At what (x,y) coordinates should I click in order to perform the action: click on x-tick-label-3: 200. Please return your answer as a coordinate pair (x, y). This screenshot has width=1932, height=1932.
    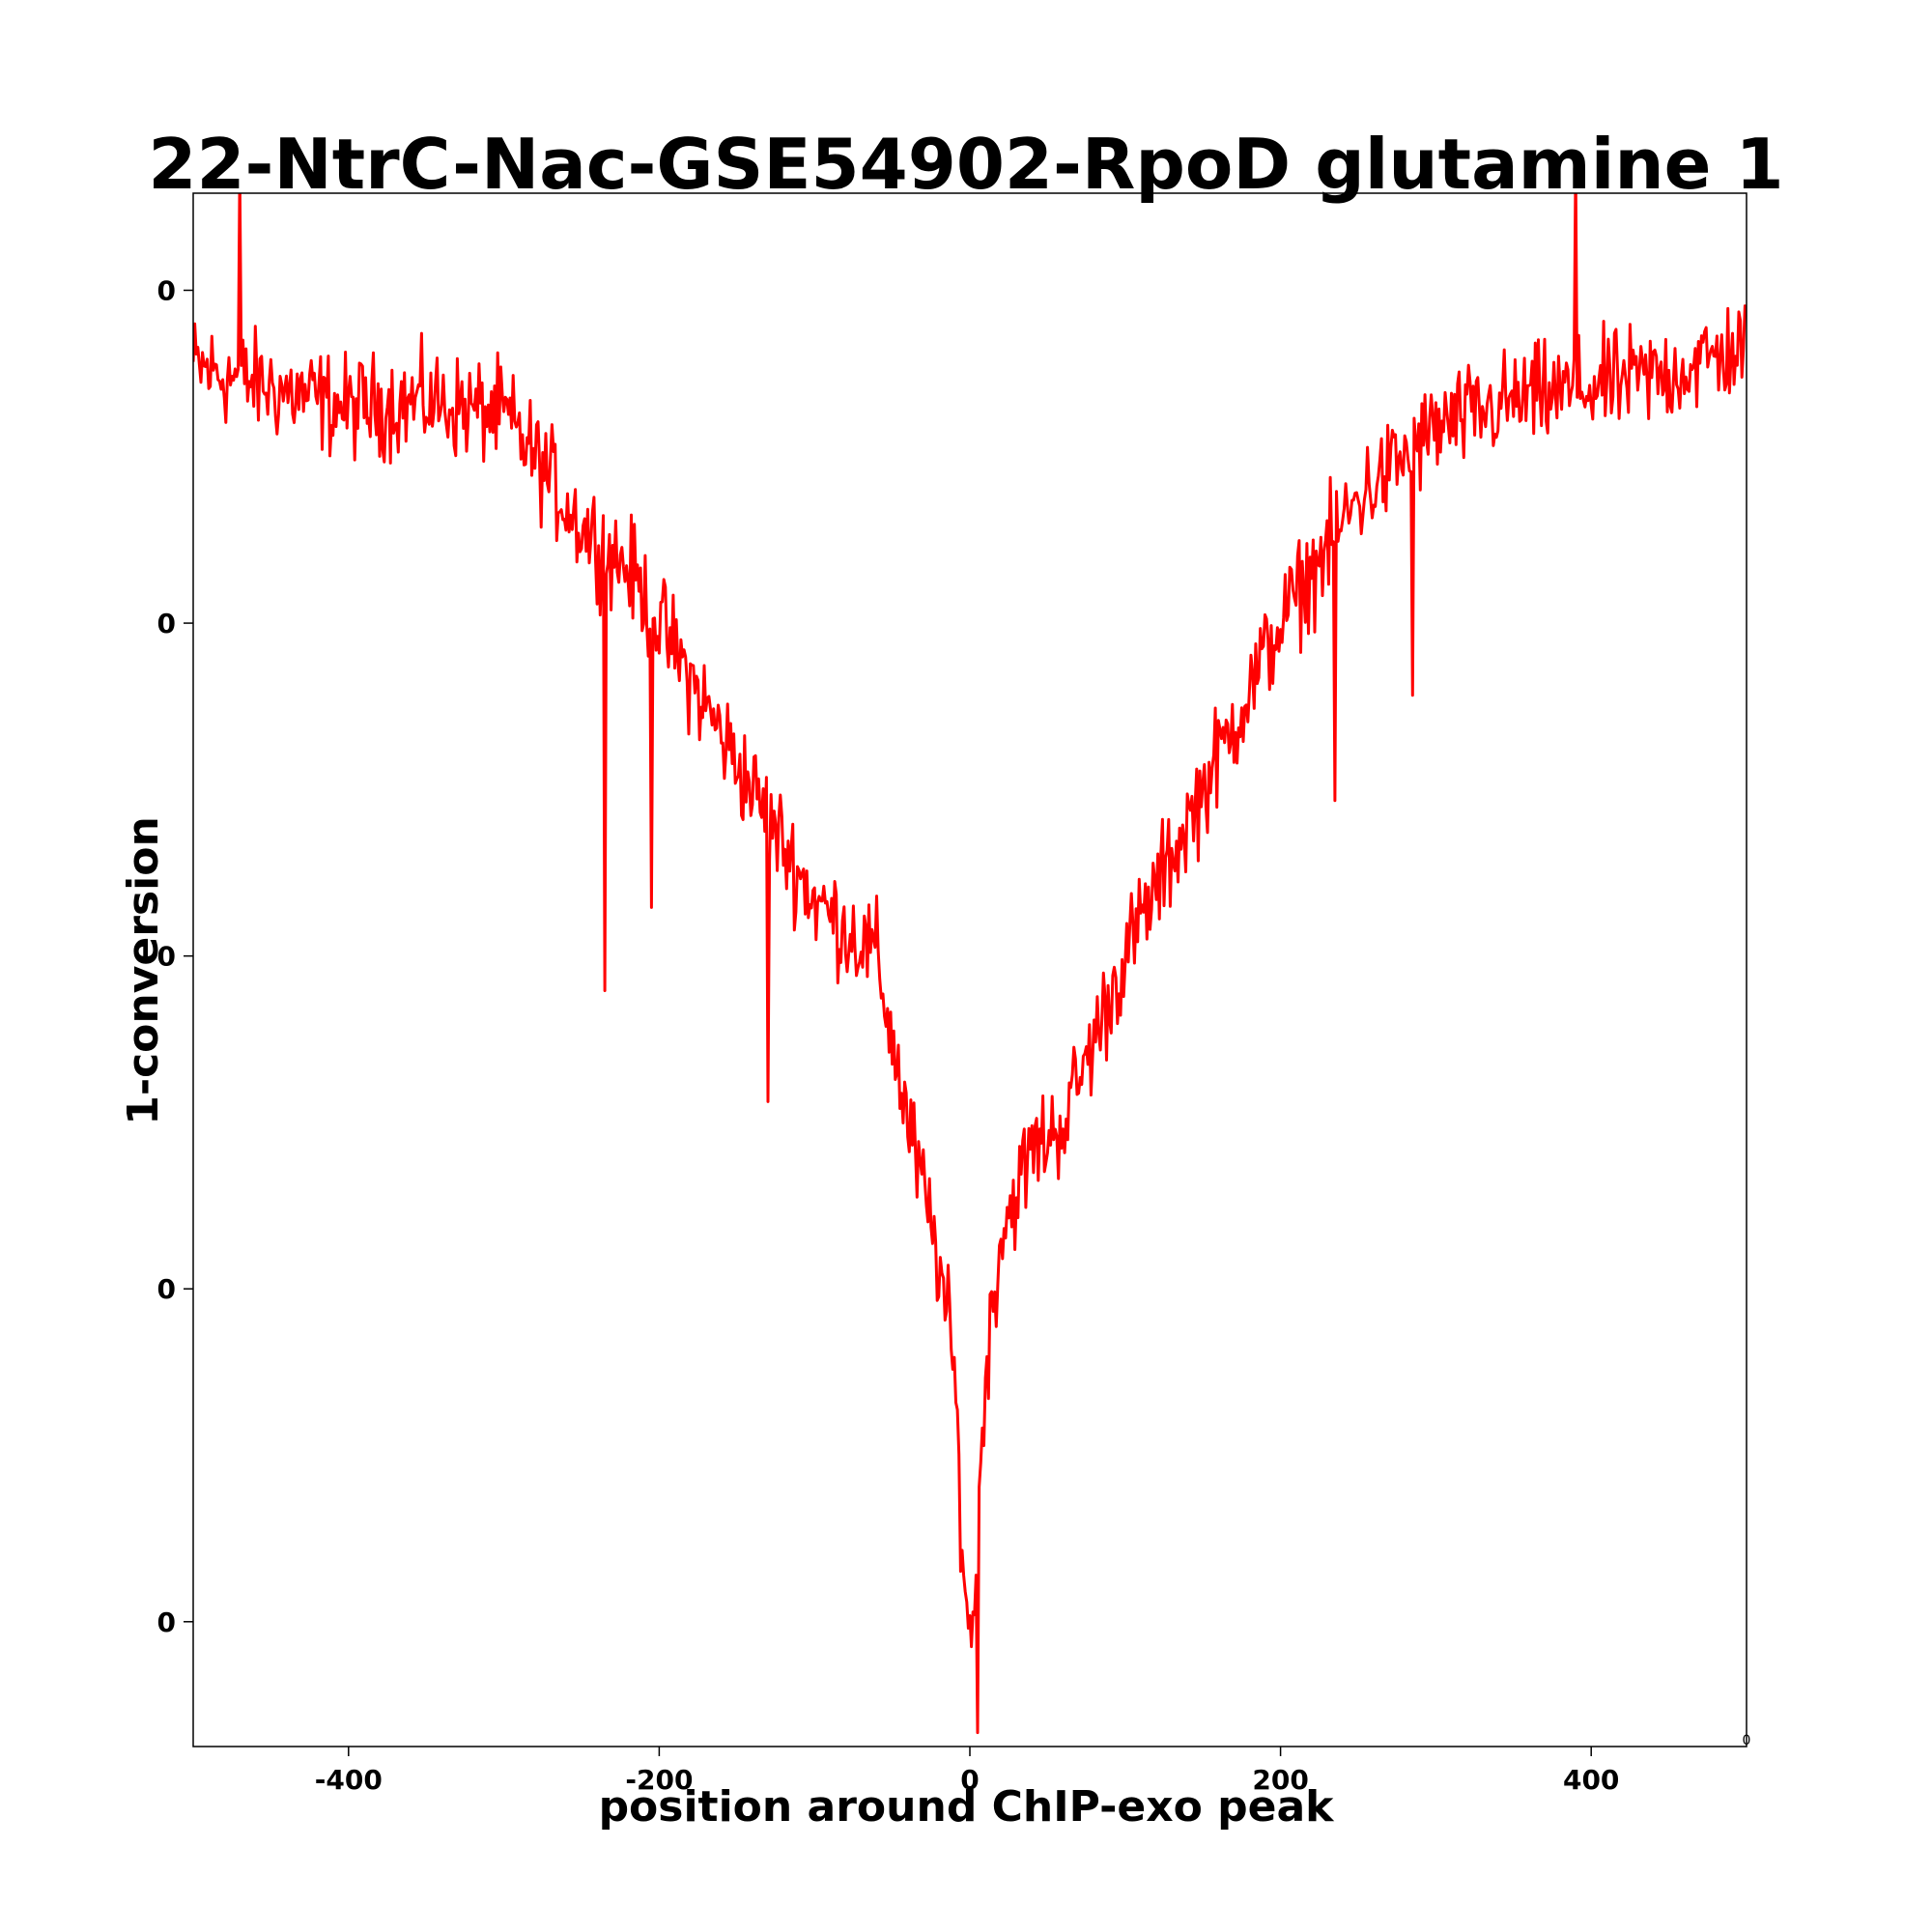
    Looking at the image, I should click on (1280, 1780).